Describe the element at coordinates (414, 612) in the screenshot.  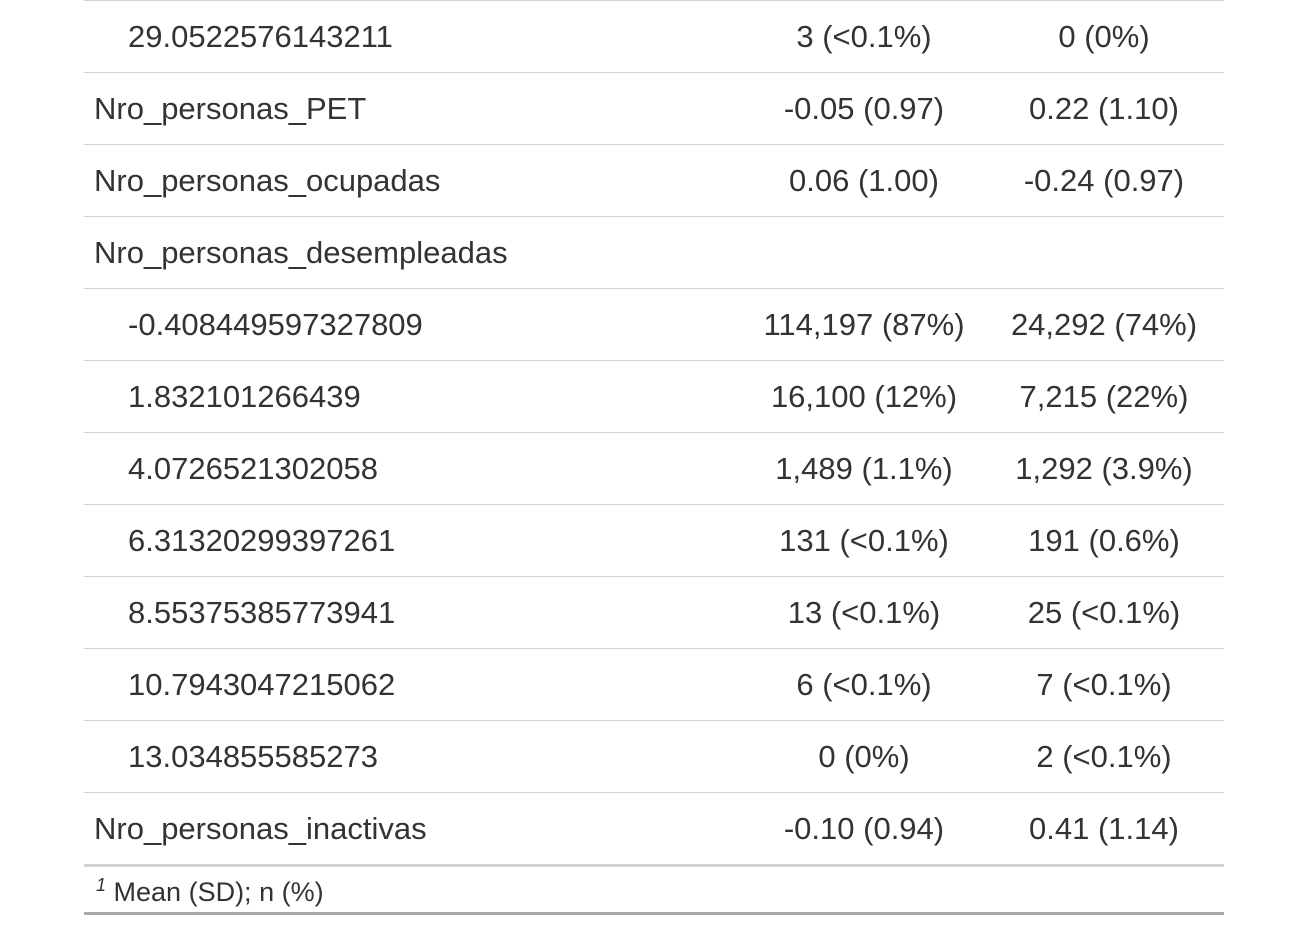
I see `row-label: 8.55375385773941` at that location.